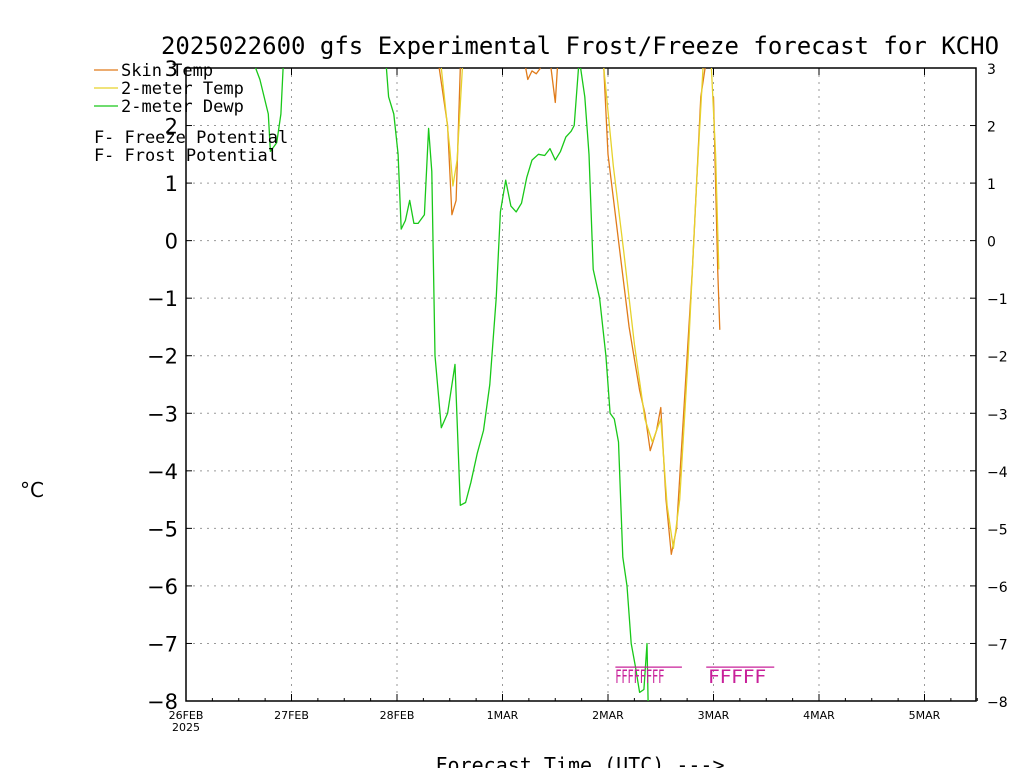 The width and height of the screenshot is (1024, 768). I want to click on y-tick-label-left: 0, so click(171, 242).